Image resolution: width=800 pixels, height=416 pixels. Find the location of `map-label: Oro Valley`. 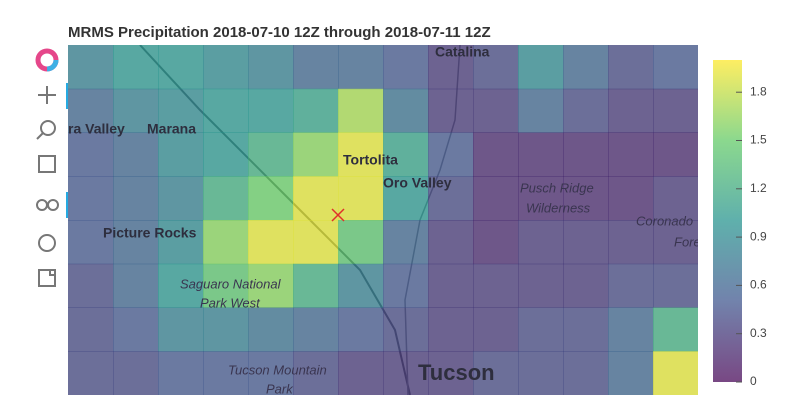

map-label: Oro Valley is located at coordinates (417, 183).